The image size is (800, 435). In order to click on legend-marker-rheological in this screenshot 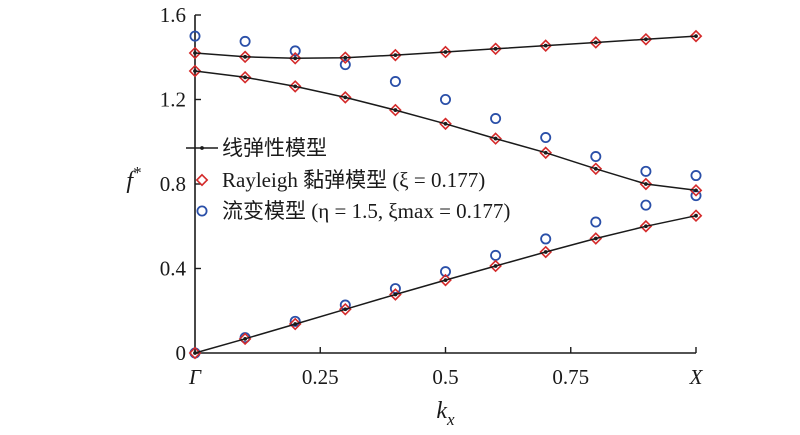, I will do `click(202, 211)`.